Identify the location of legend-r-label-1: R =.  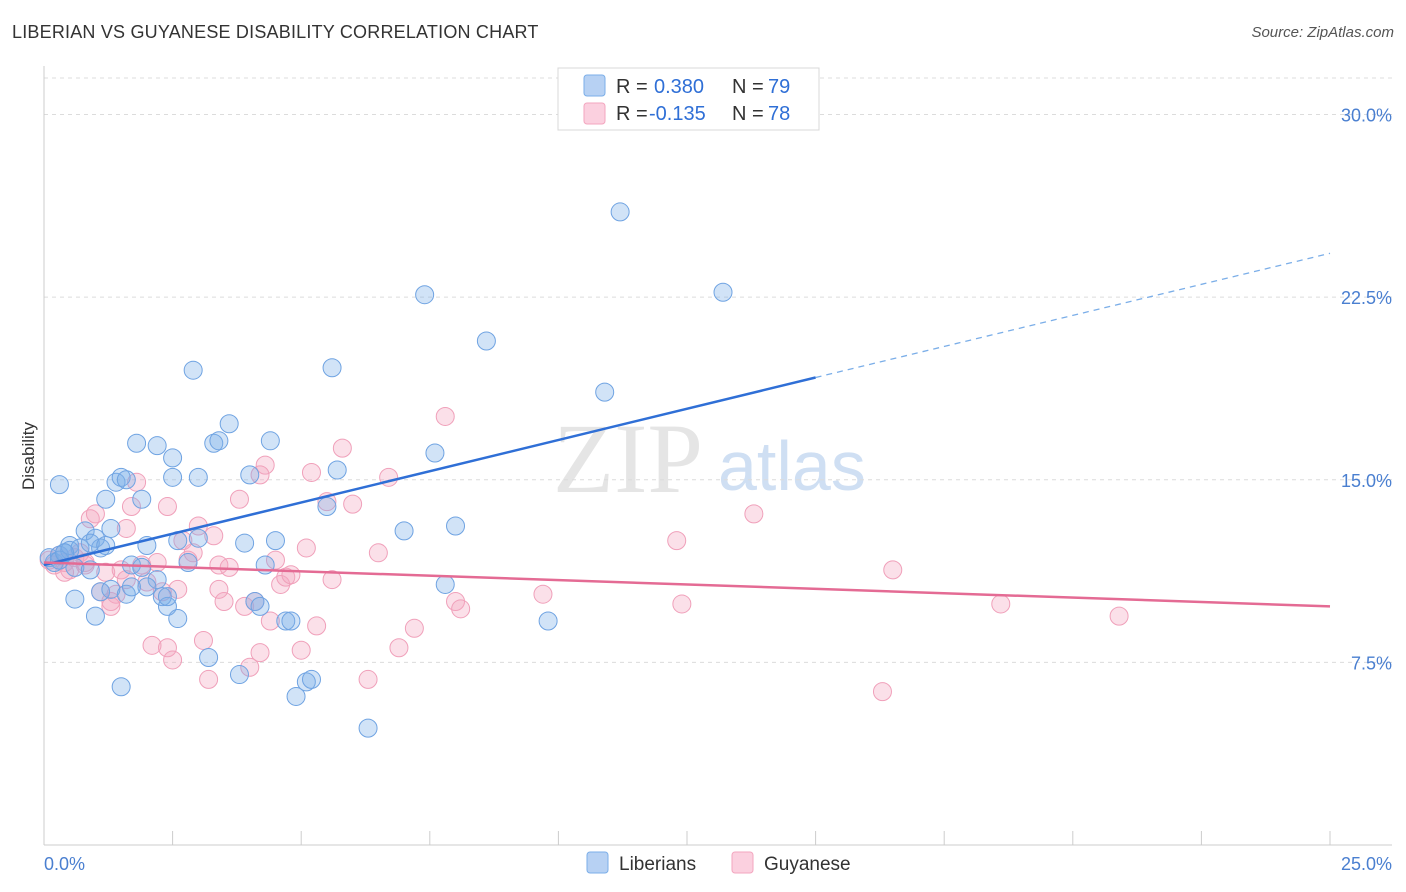
(632, 87).